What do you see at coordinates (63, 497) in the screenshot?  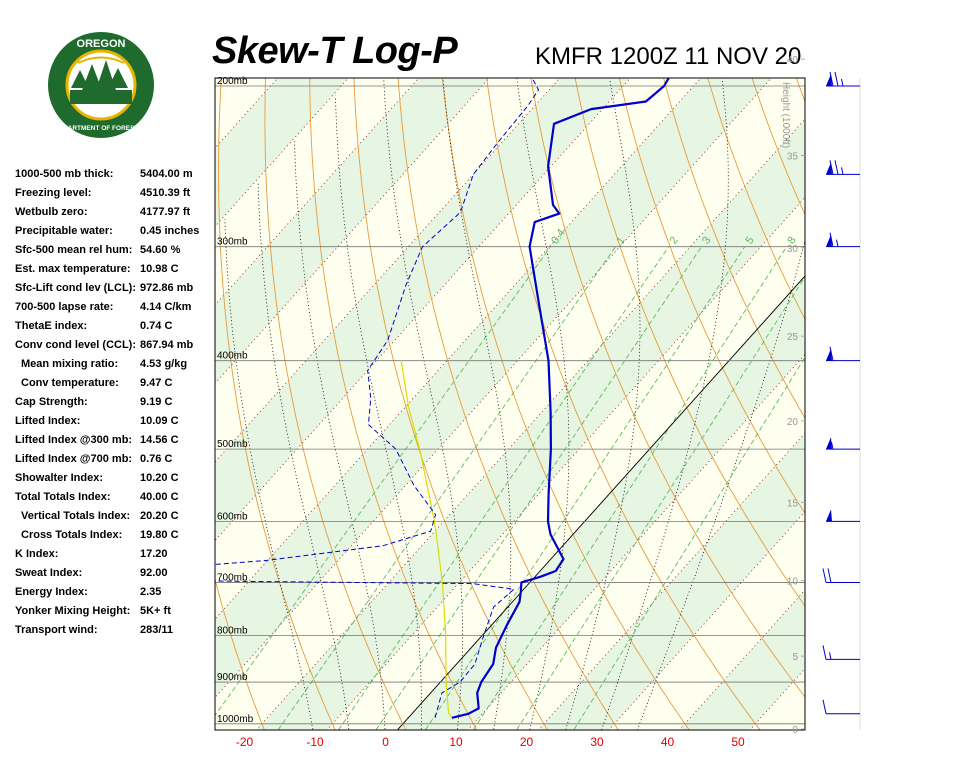 I see `index-label: Total Totals Index:` at bounding box center [63, 497].